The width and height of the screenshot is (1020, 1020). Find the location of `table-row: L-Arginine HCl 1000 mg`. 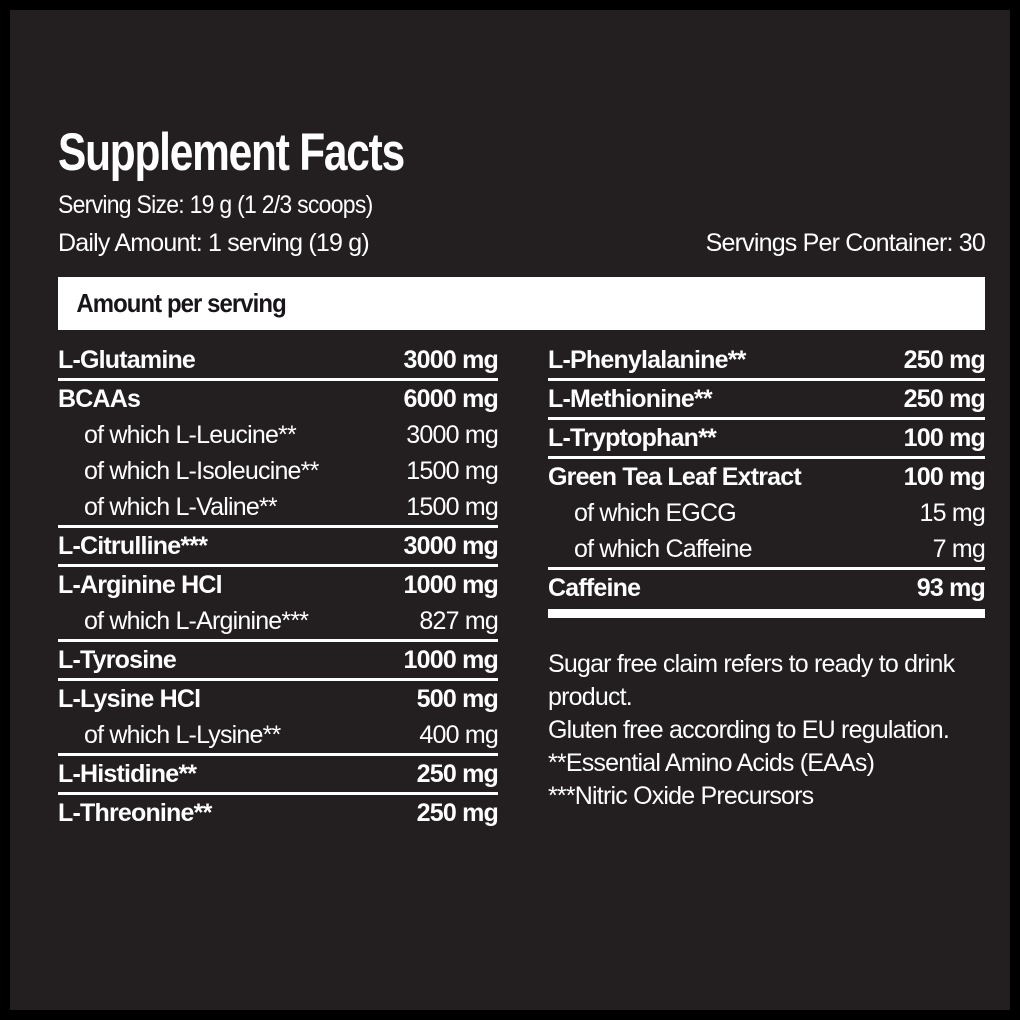

table-row: L-Arginine HCl 1000 mg is located at coordinates (278, 585).